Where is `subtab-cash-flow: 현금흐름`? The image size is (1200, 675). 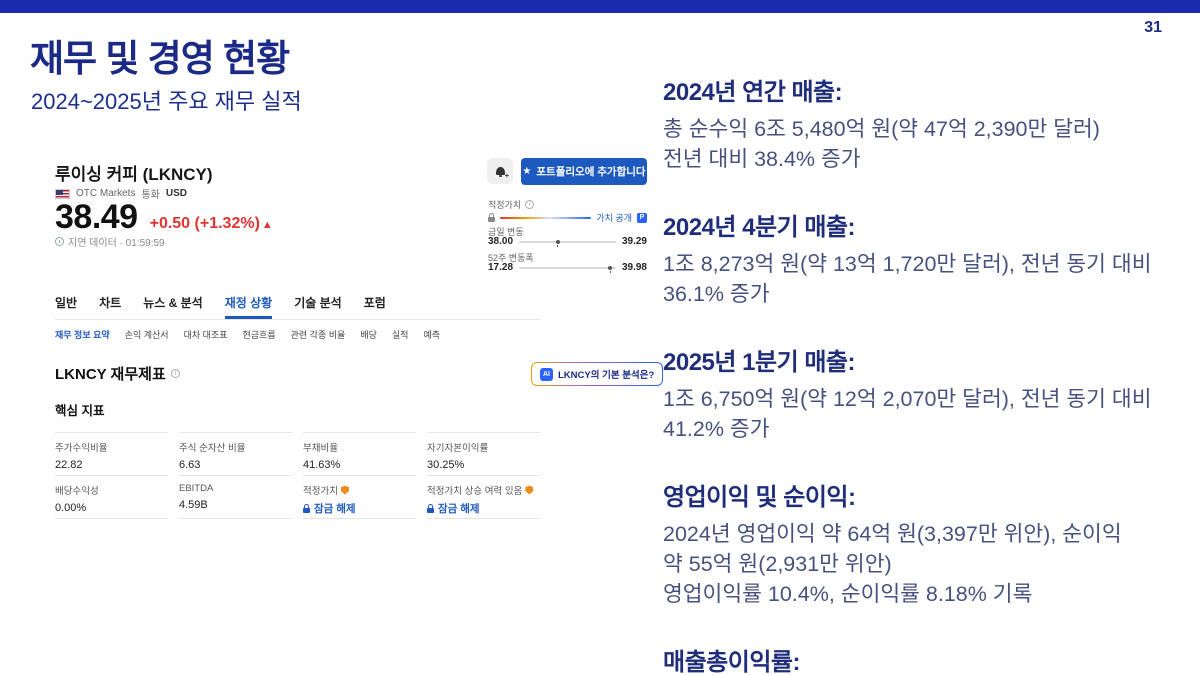
subtab-cash-flow: 현금흐름 is located at coordinates (259, 335).